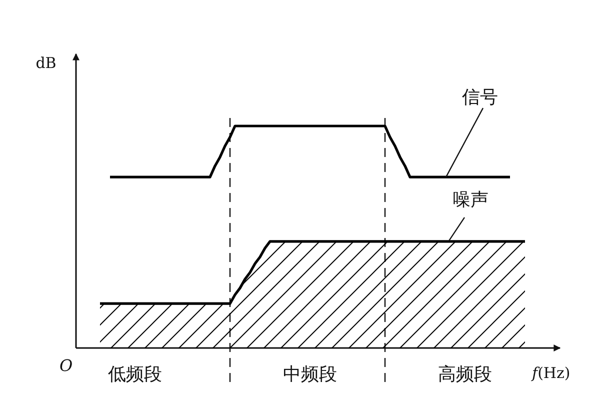 Image resolution: width=601 pixels, height=400 pixels. I want to click on x-axis-title: f(Hz), so click(550, 373).